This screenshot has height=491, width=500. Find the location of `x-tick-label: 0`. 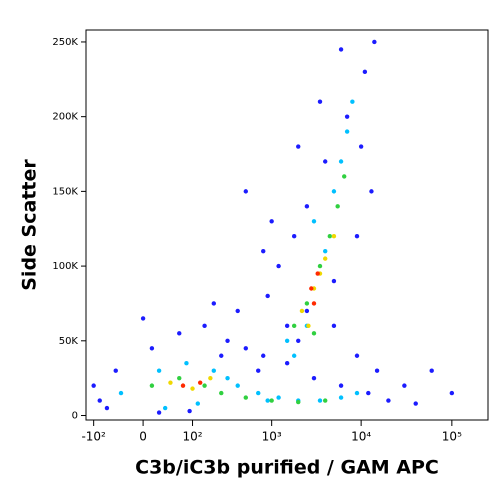

x-tick-label: 0 is located at coordinates (143, 437).